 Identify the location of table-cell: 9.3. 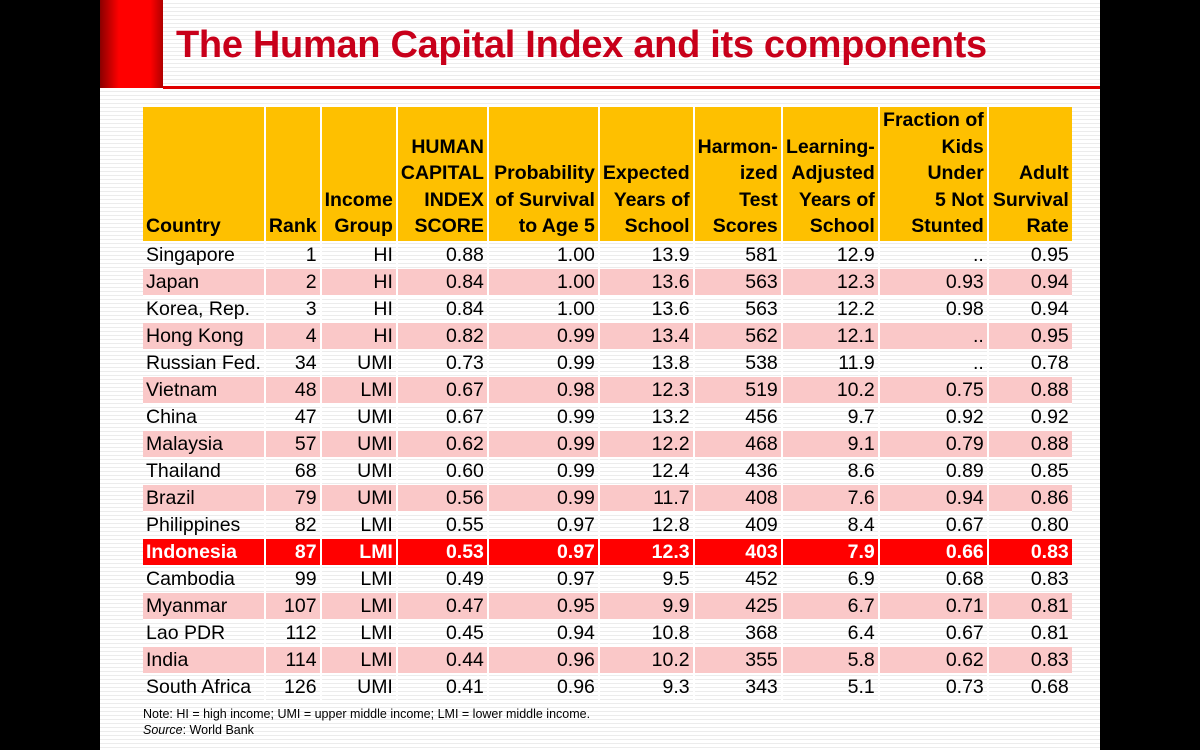
(645, 686).